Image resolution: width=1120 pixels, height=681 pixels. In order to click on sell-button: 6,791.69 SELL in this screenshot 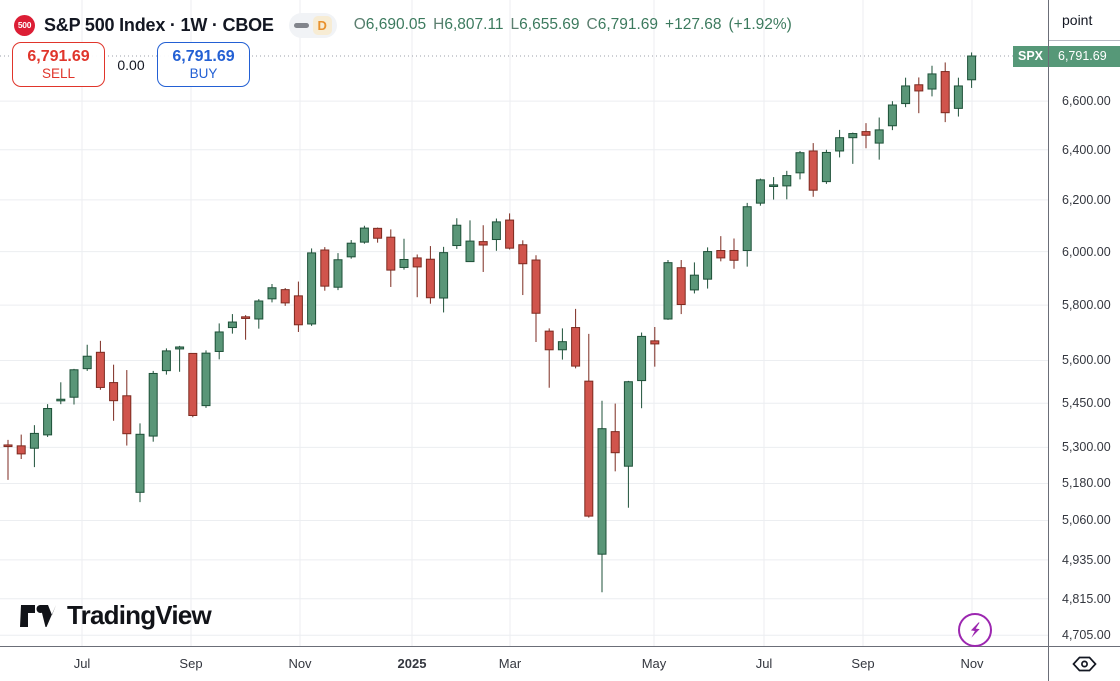, I will do `click(58, 64)`.